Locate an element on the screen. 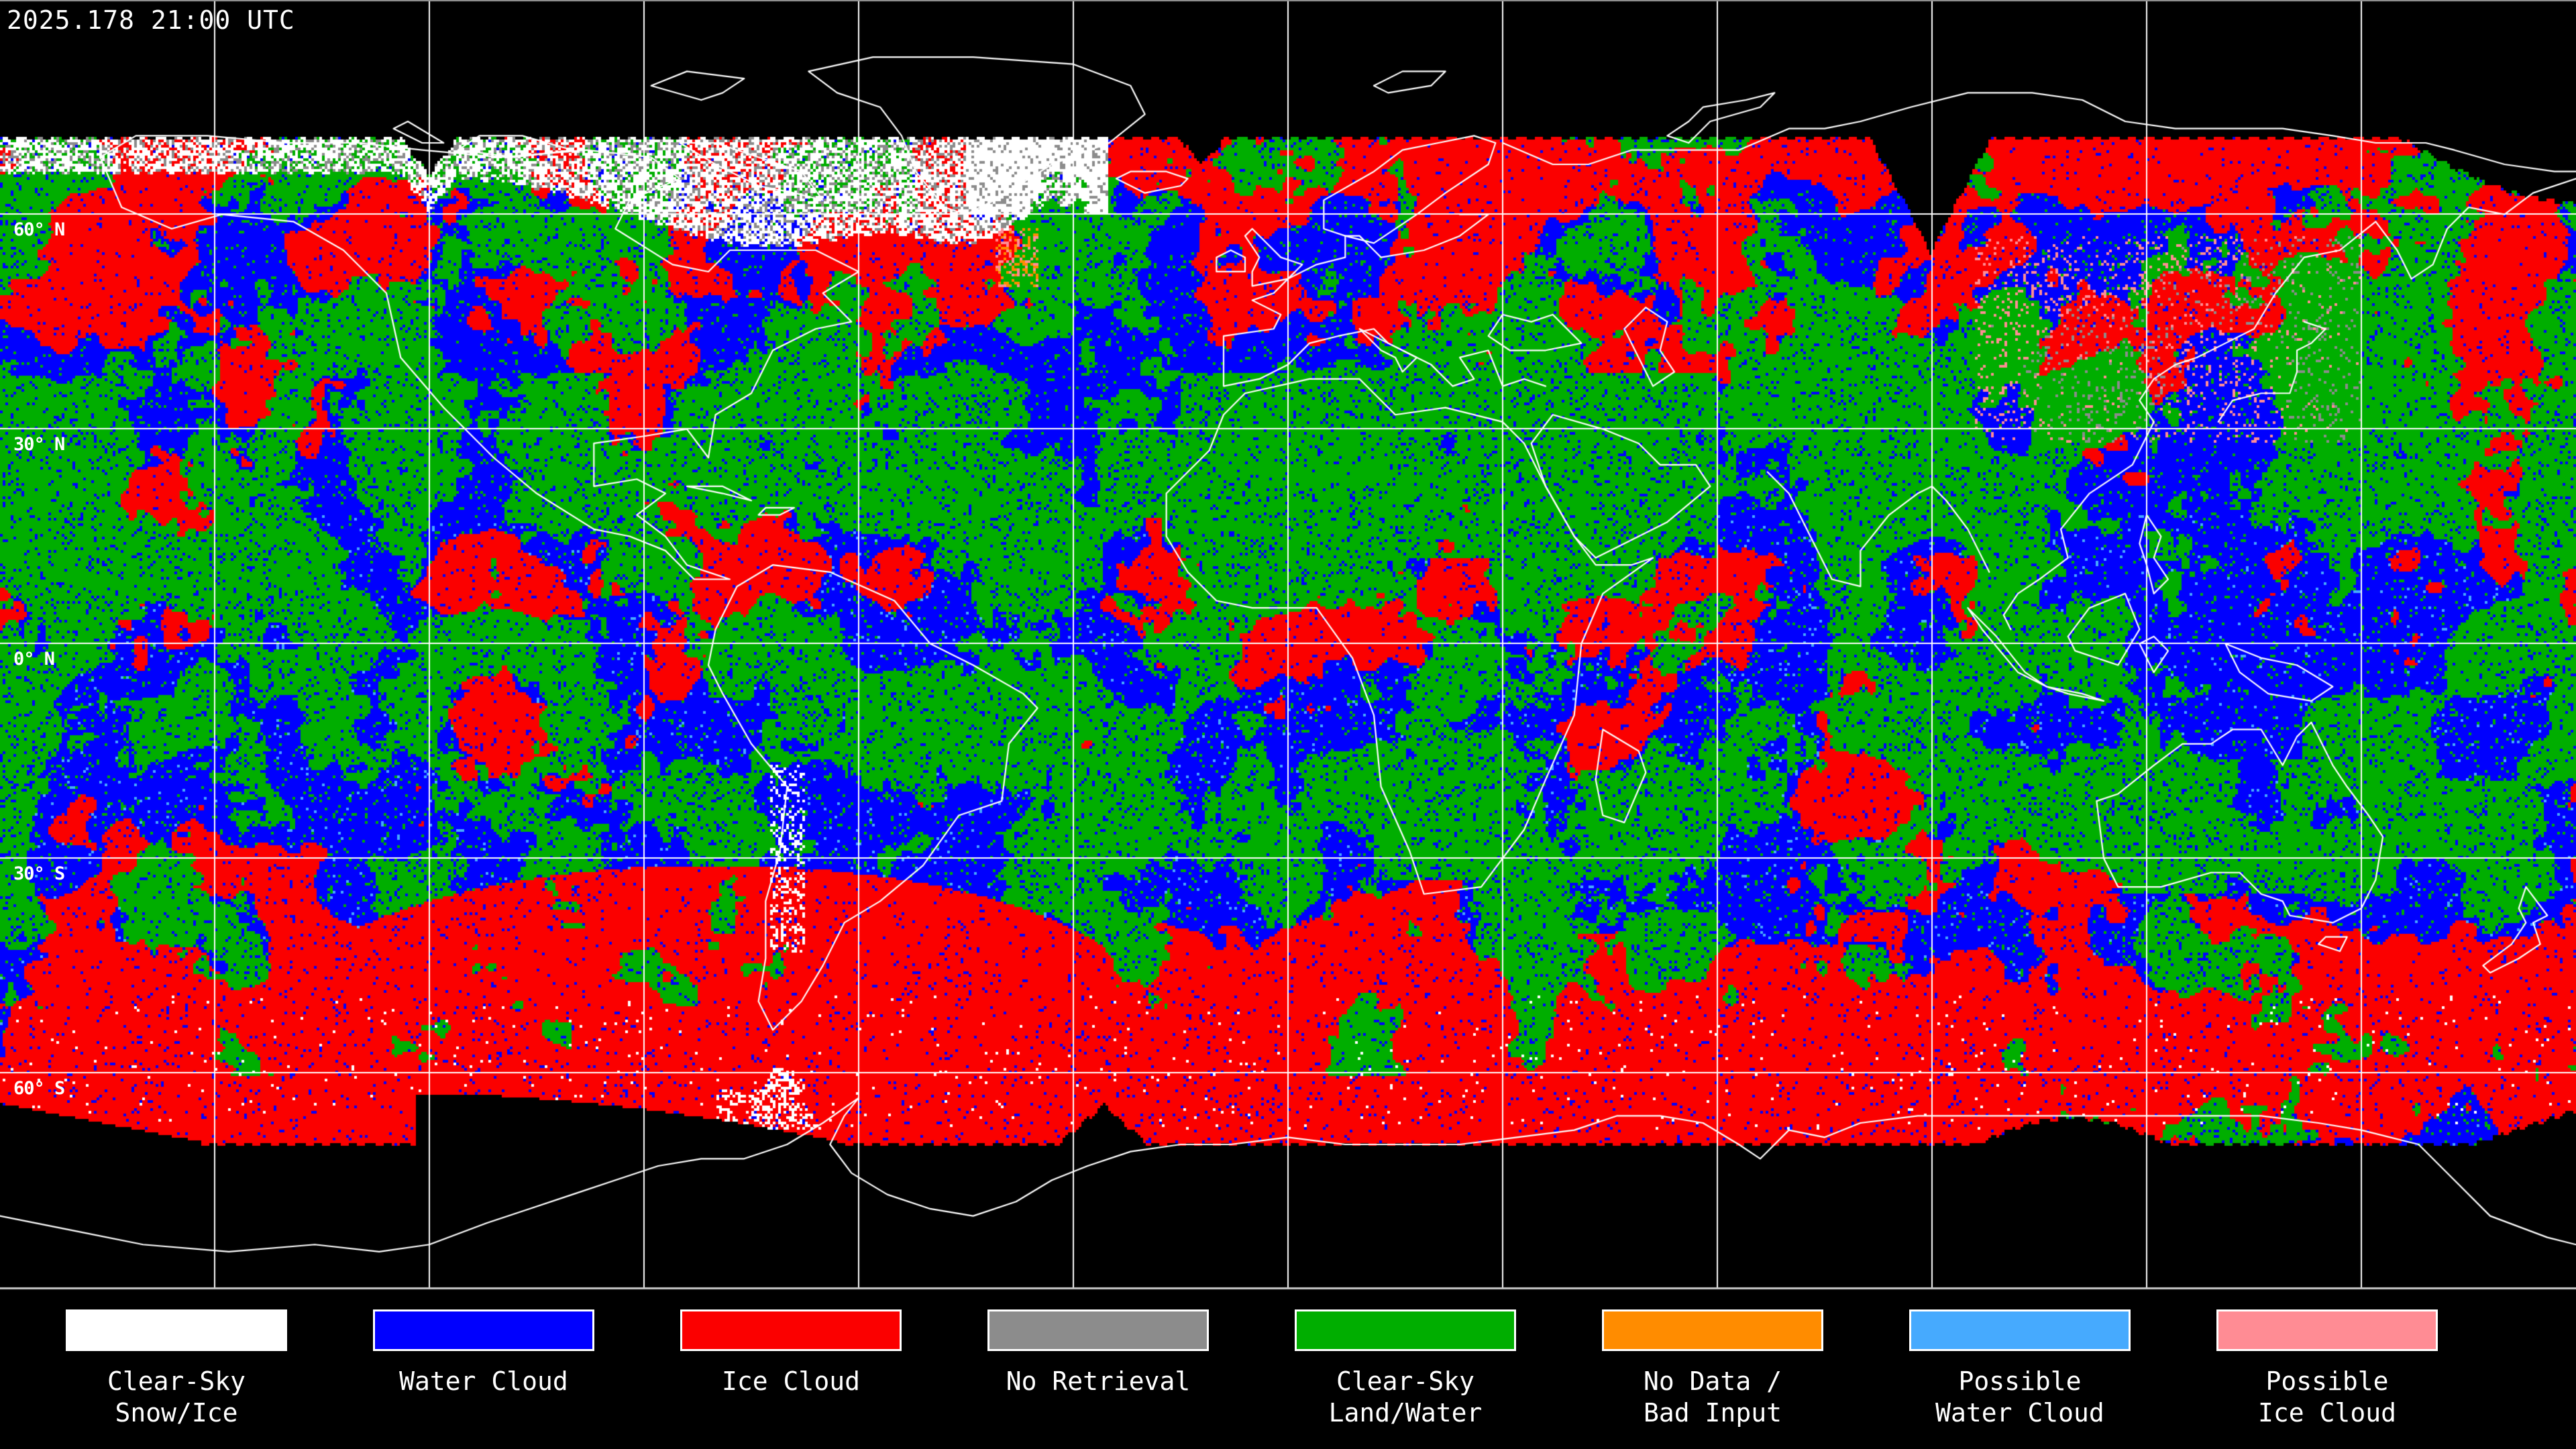 Image resolution: width=2576 pixels, height=1449 pixels. legend-label: Possible Ice Cloud is located at coordinates (2327, 1397).